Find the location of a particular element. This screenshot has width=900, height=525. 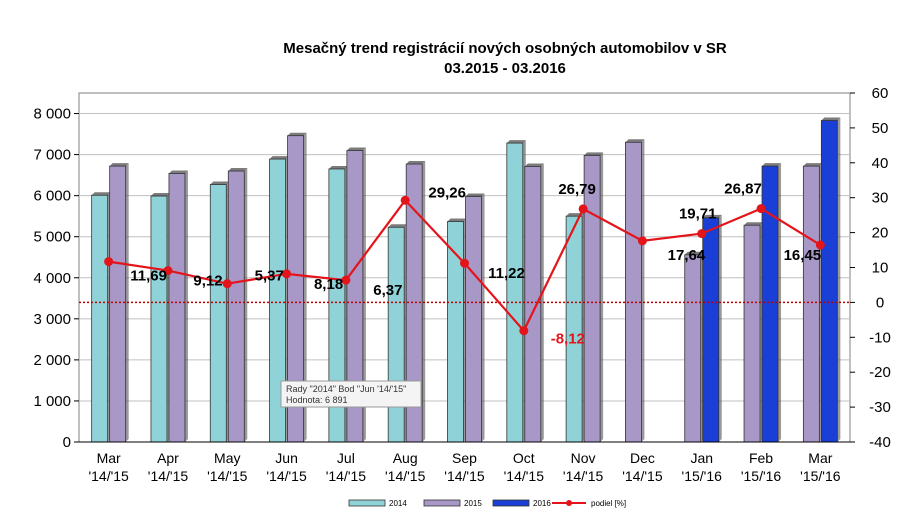

y-tick-label: 3 000 is located at coordinates (52, 319).